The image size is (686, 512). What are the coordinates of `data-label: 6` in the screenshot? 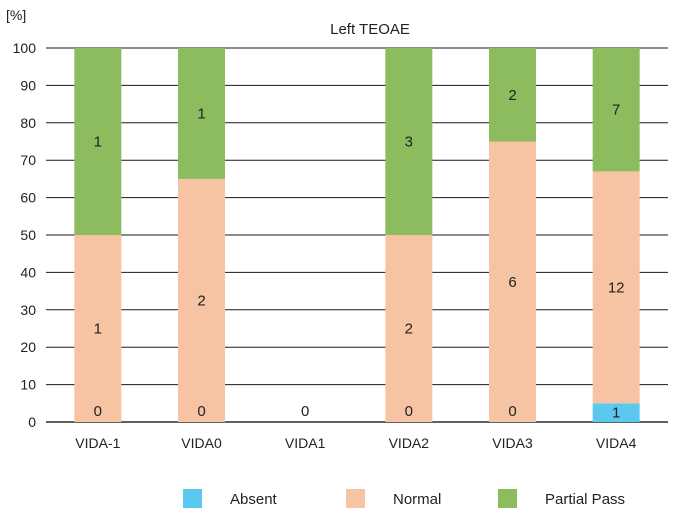 It's located at (512, 282).